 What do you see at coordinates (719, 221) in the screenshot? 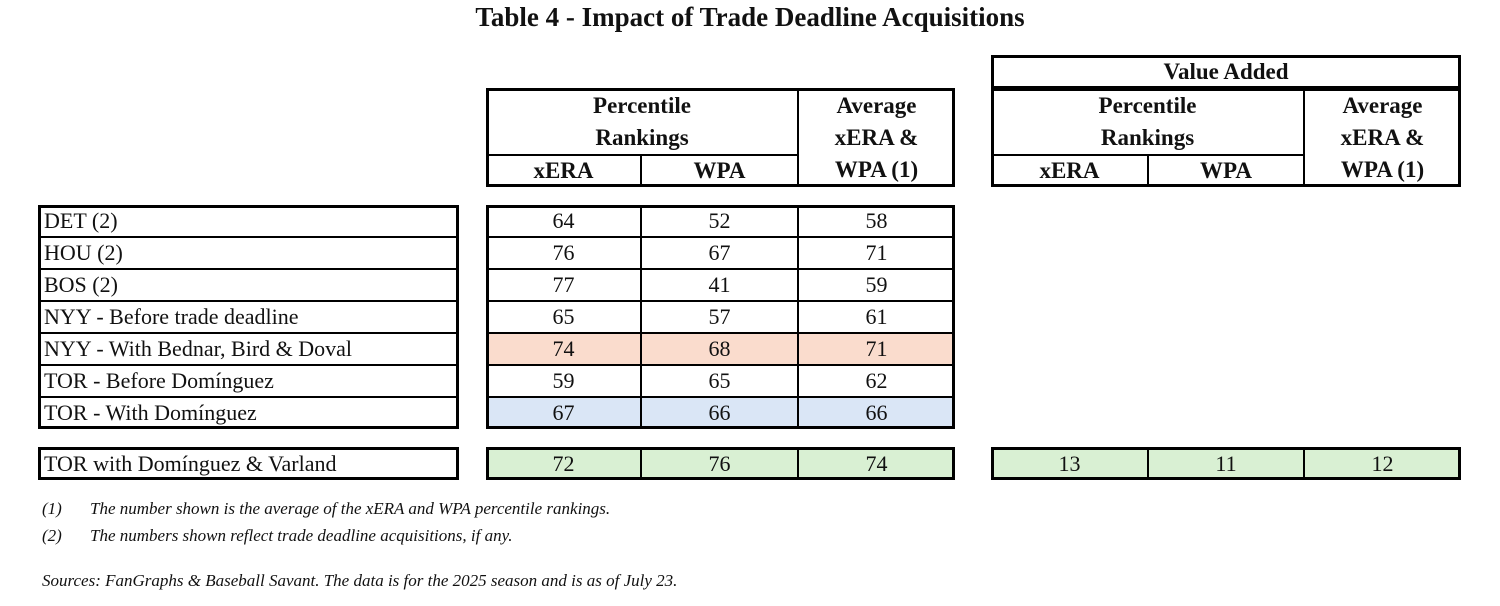
I see `value-cell: 52` at bounding box center [719, 221].